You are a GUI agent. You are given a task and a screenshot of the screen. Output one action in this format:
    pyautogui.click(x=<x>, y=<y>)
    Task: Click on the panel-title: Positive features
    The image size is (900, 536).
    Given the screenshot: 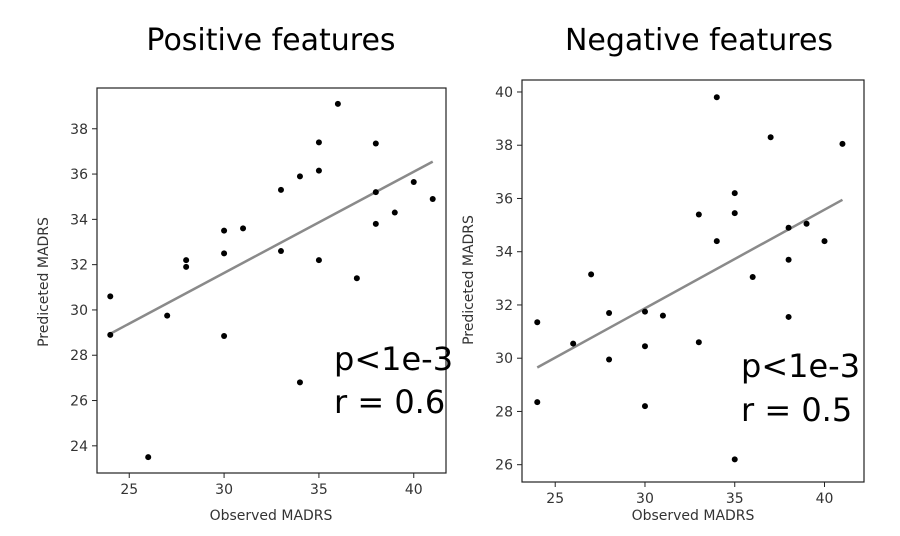 What is the action you would take?
    pyautogui.click(x=270, y=40)
    